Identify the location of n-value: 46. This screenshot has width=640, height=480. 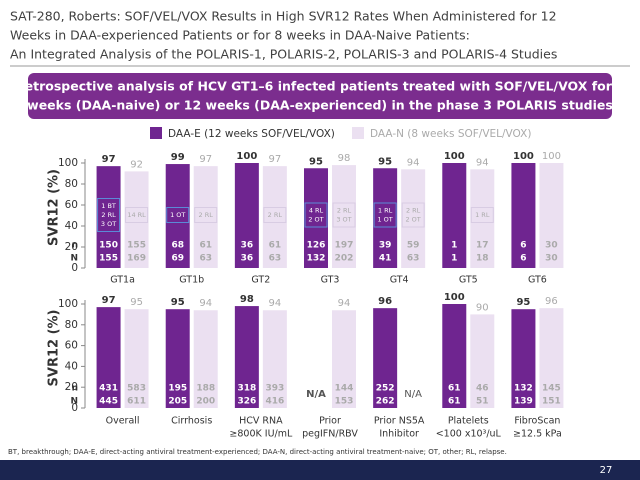
(482, 389).